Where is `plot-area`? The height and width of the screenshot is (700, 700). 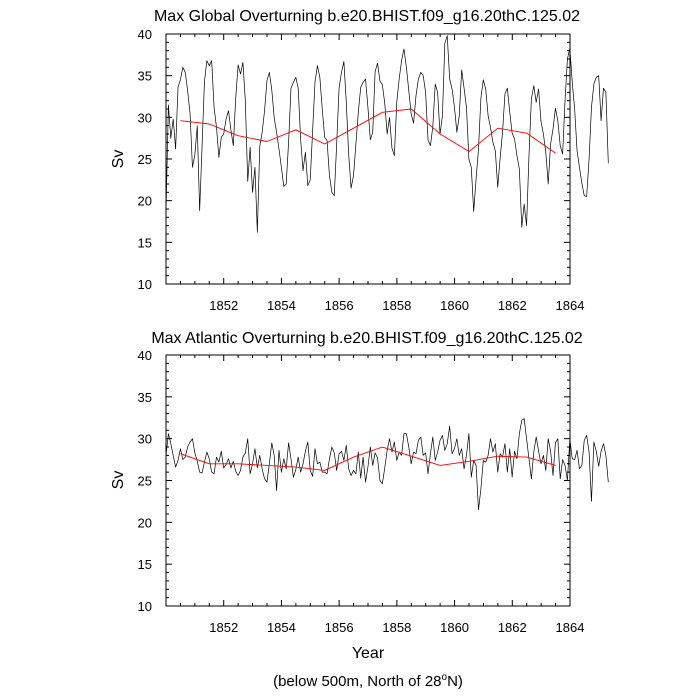
plot-area is located at coordinates (387, 464).